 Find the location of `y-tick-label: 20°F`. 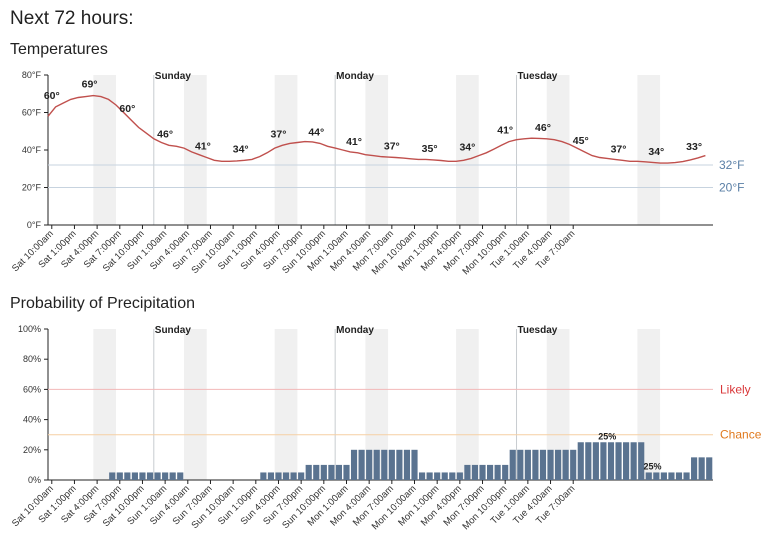

y-tick-label: 20°F is located at coordinates (32, 188).